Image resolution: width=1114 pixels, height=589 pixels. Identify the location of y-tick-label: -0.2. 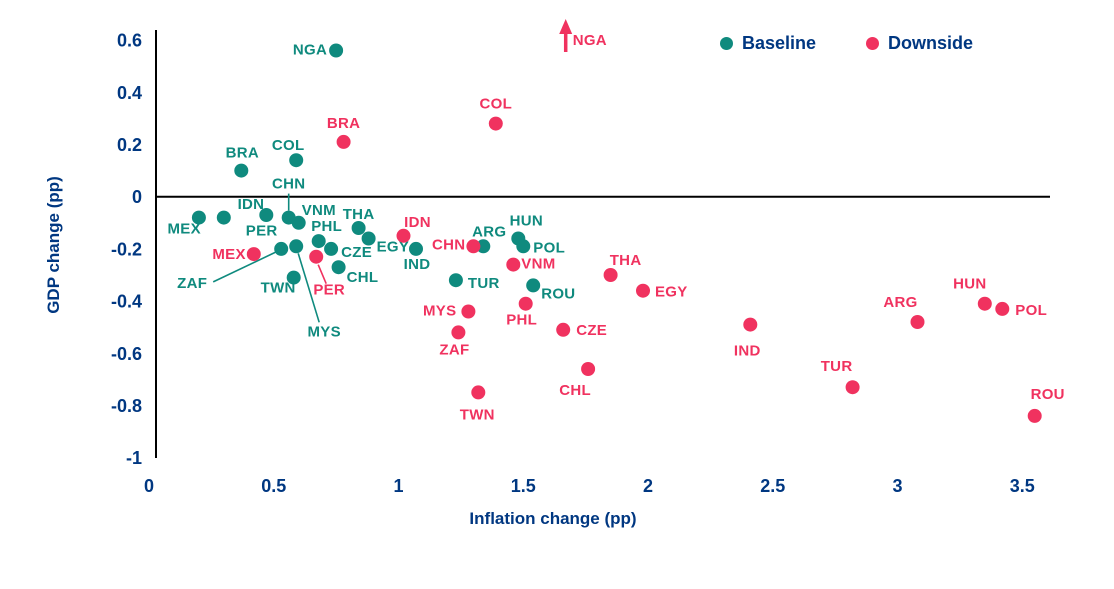
(126, 249).